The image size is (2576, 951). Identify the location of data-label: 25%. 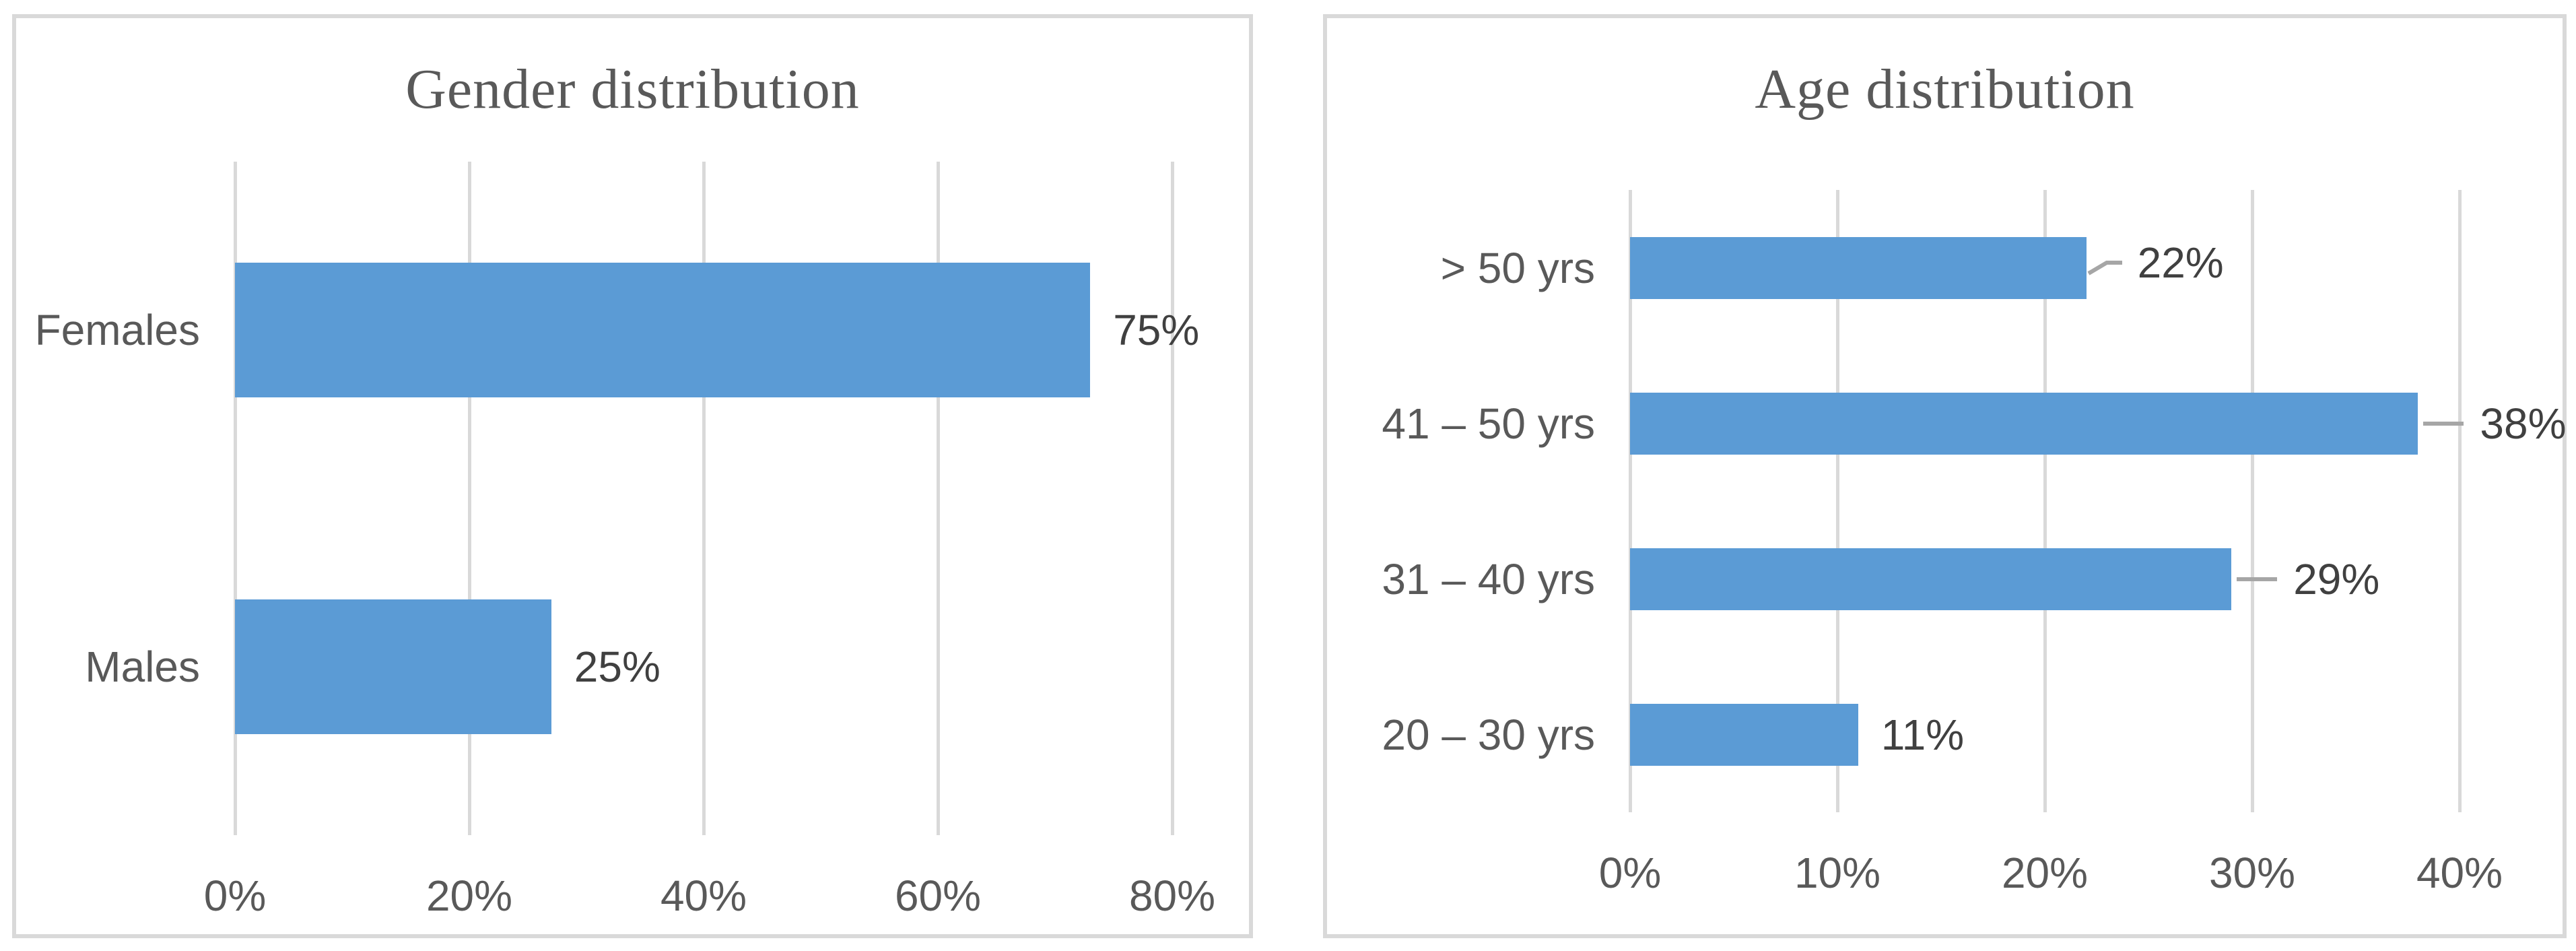
(617, 667).